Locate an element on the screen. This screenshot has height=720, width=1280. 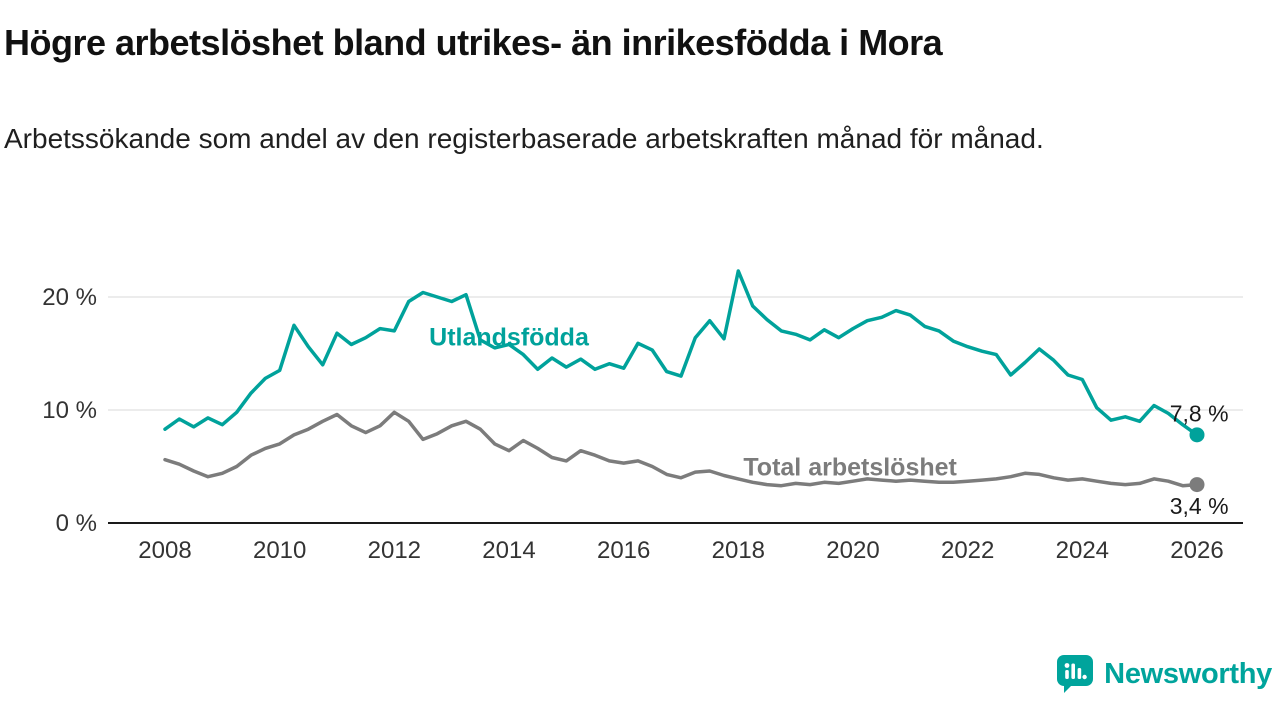
series-label-annotation-0: Utlandsfödda is located at coordinates (509, 338).